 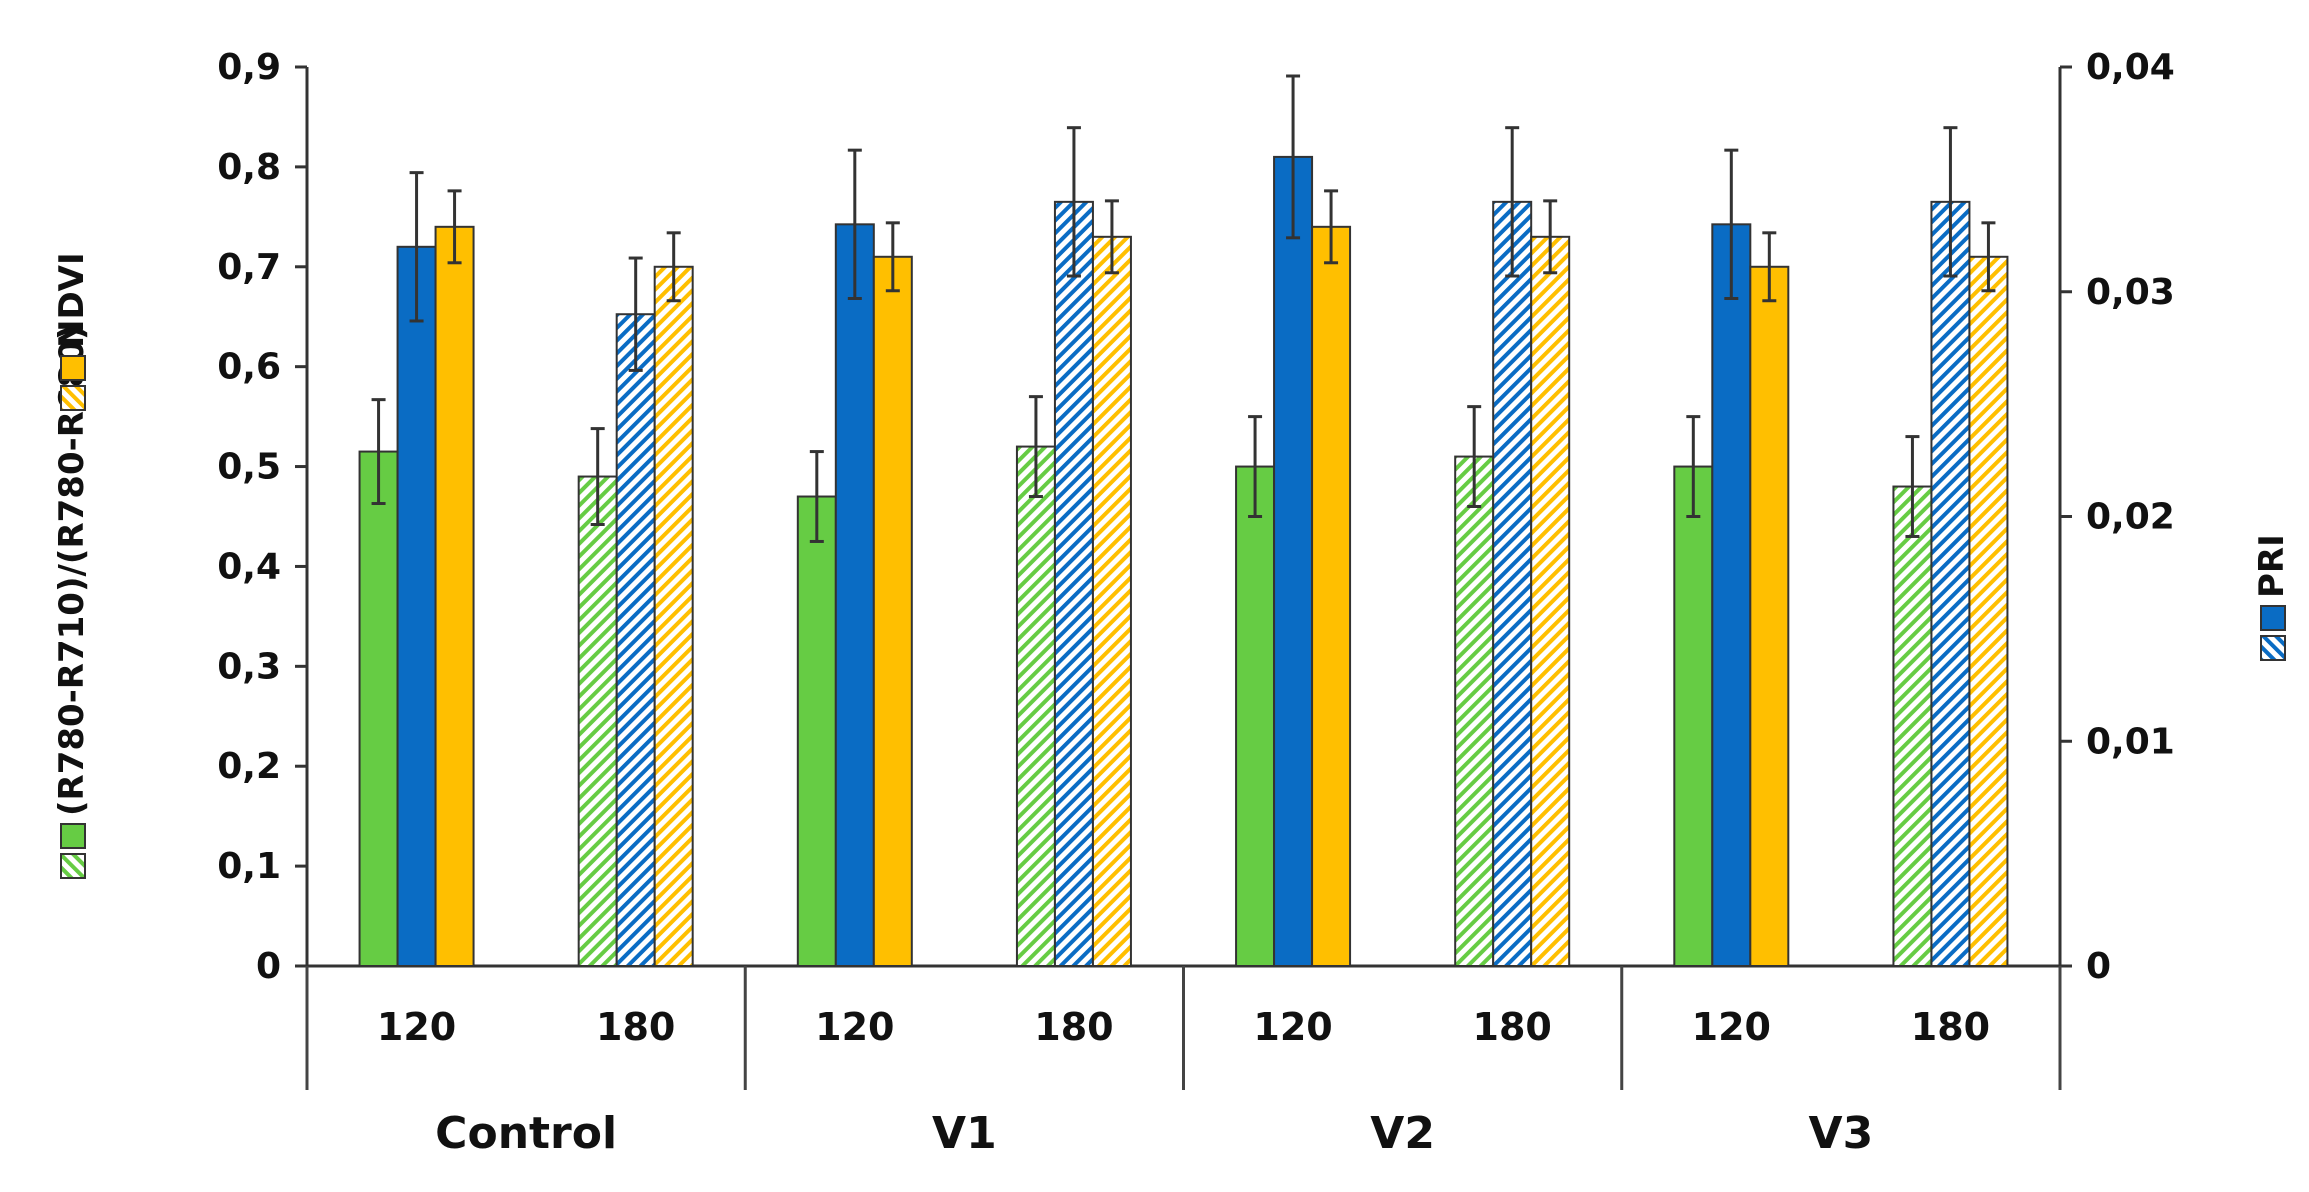 I want to click on legend-swatch-blue-hatched, so click(x=2273, y=648).